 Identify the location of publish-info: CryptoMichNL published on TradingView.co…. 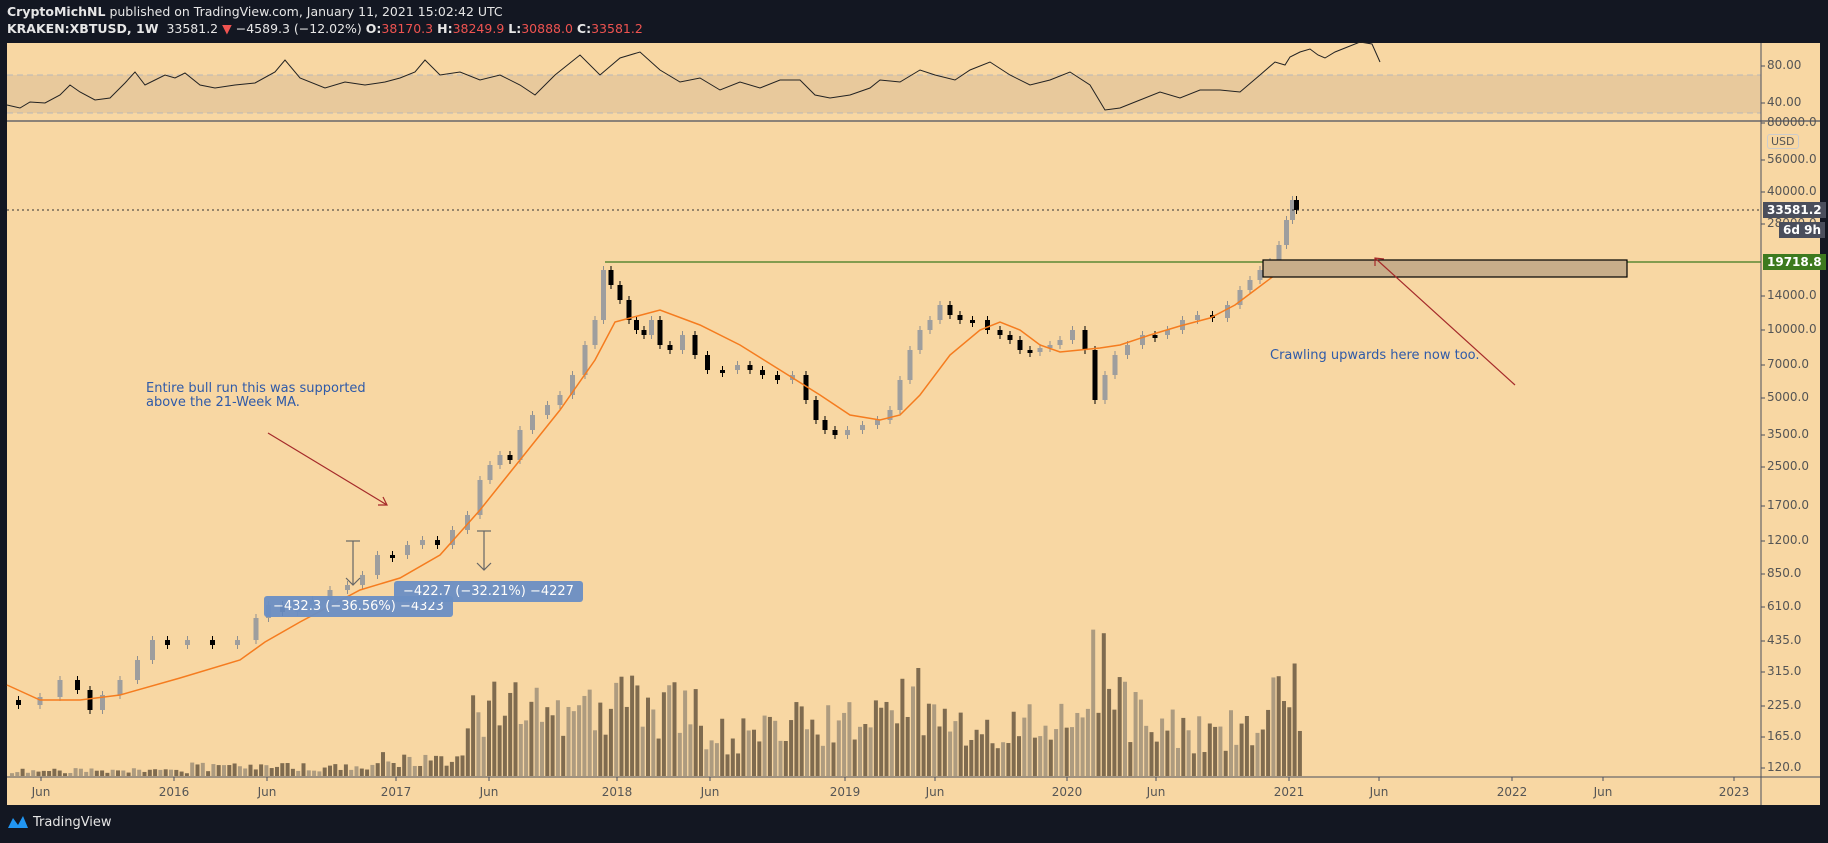
(255, 11).